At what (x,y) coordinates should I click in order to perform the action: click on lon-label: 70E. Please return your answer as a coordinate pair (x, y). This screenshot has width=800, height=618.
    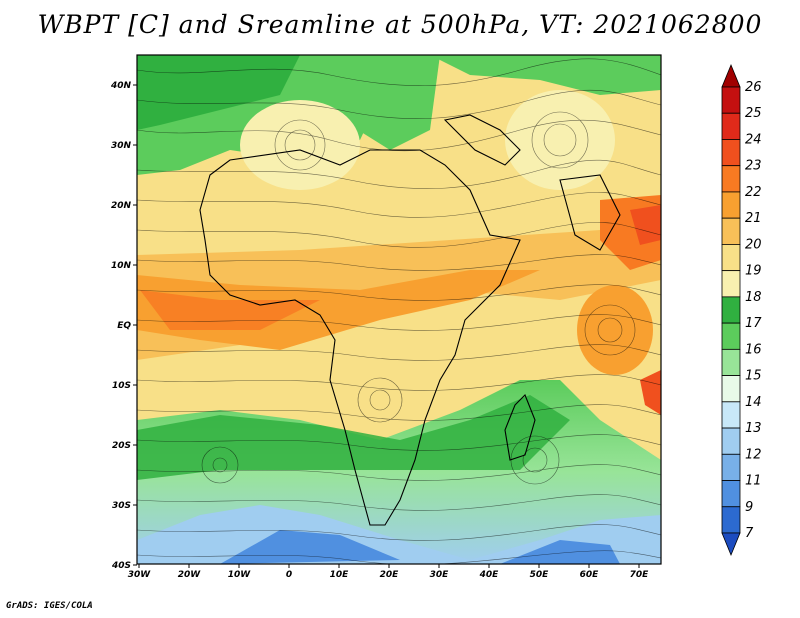
    Looking at the image, I should click on (640, 575).